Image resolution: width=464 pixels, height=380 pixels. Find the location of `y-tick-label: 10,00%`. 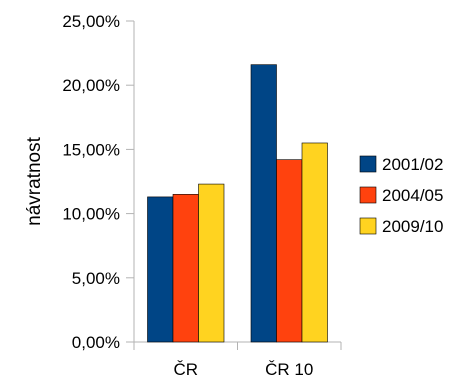

y-tick-label: 10,00% is located at coordinates (91, 214).